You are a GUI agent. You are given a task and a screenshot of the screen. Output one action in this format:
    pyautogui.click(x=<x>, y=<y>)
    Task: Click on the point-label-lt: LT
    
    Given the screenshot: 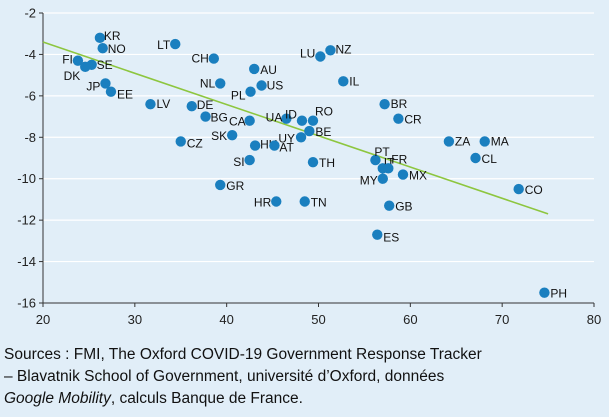 What is the action you would take?
    pyautogui.click(x=164, y=45)
    